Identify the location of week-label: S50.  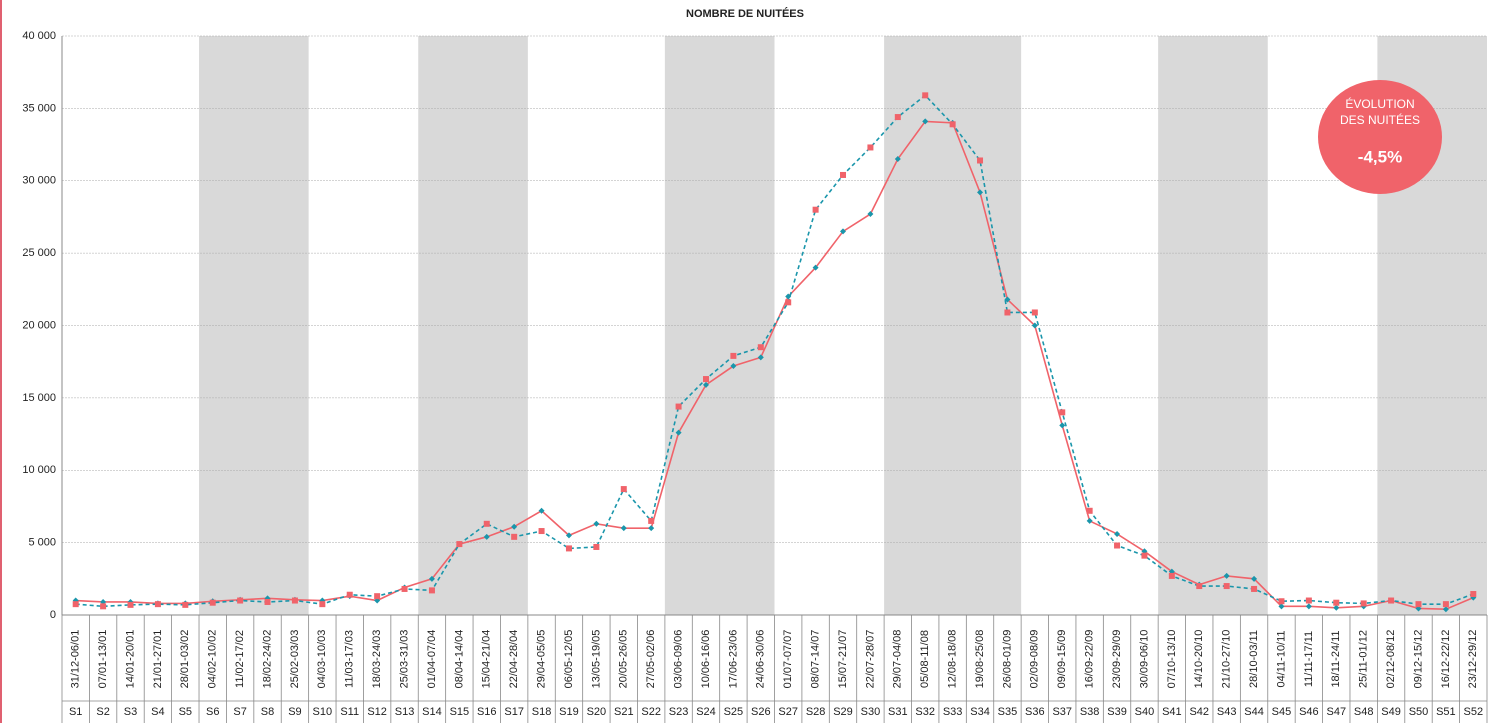
(1419, 712).